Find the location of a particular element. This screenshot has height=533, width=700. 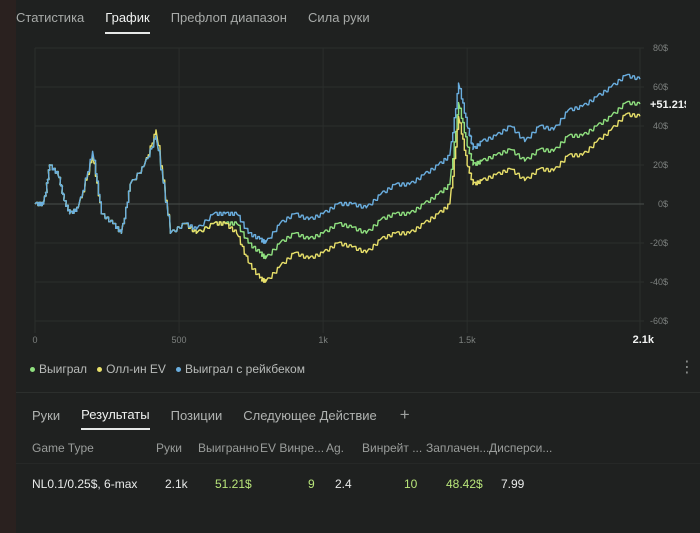

tab-hands: Руки is located at coordinates (46, 415).